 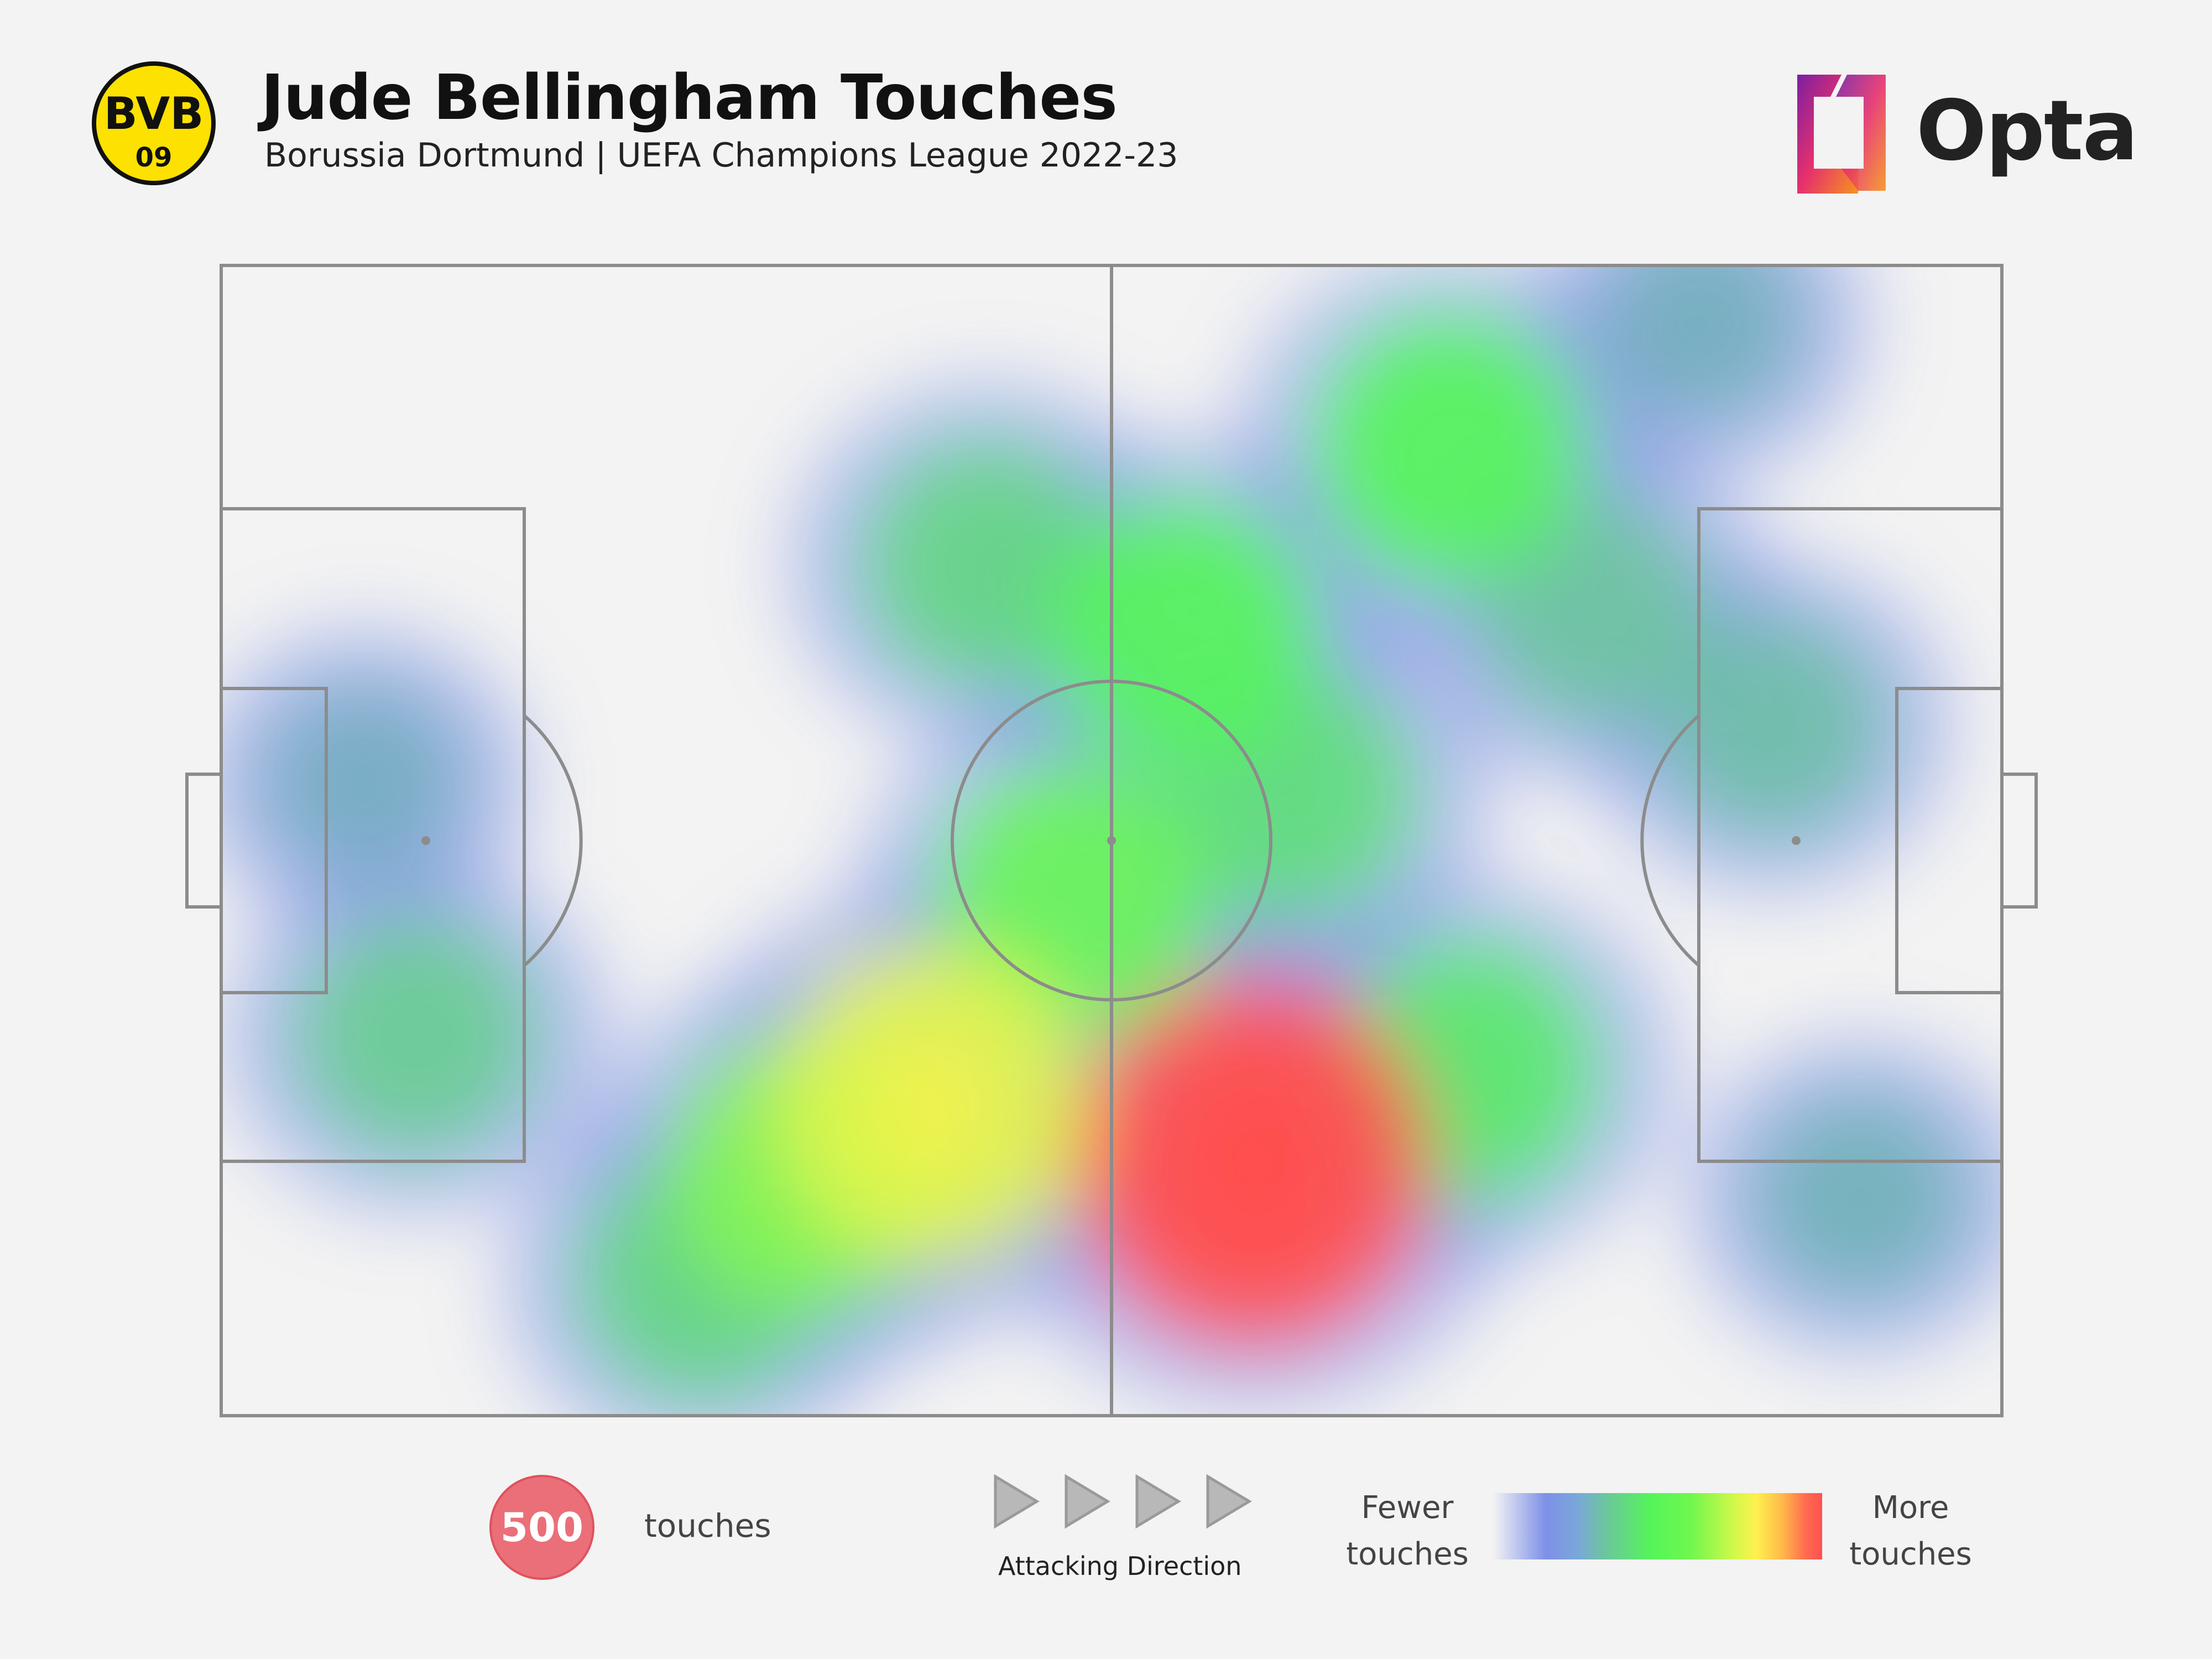 I want to click on crest-number: 09, so click(x=154, y=158).